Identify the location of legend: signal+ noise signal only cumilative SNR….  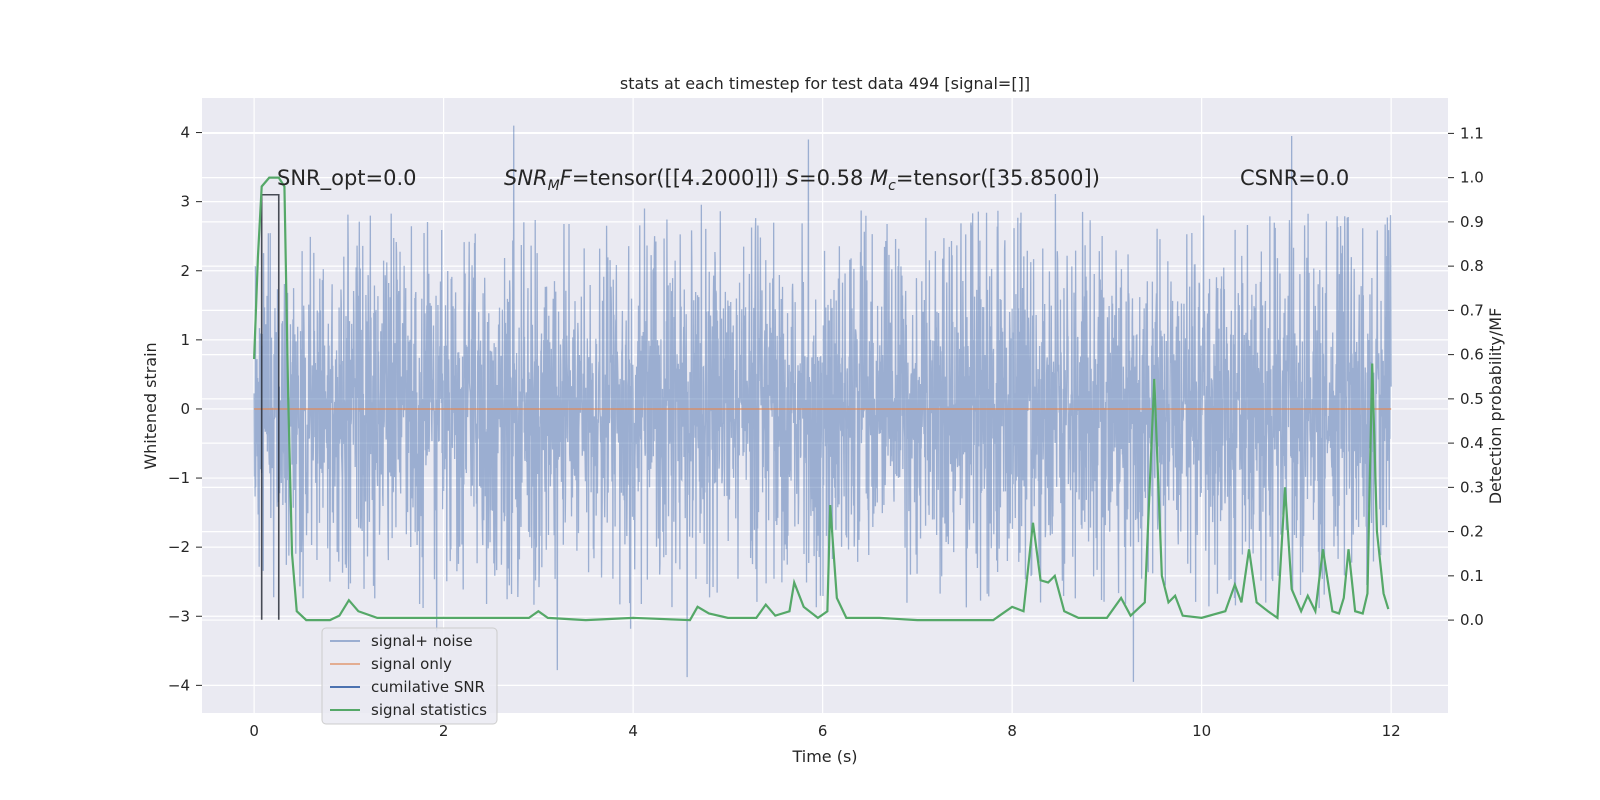
(409, 676).